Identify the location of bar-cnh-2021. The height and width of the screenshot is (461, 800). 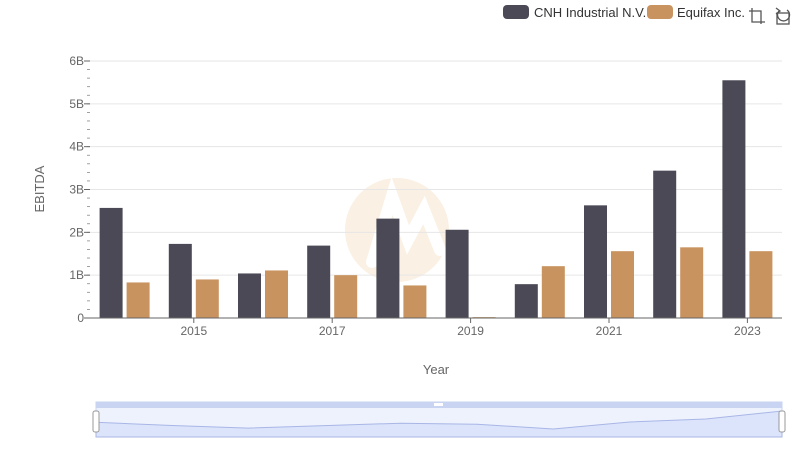
(595, 261).